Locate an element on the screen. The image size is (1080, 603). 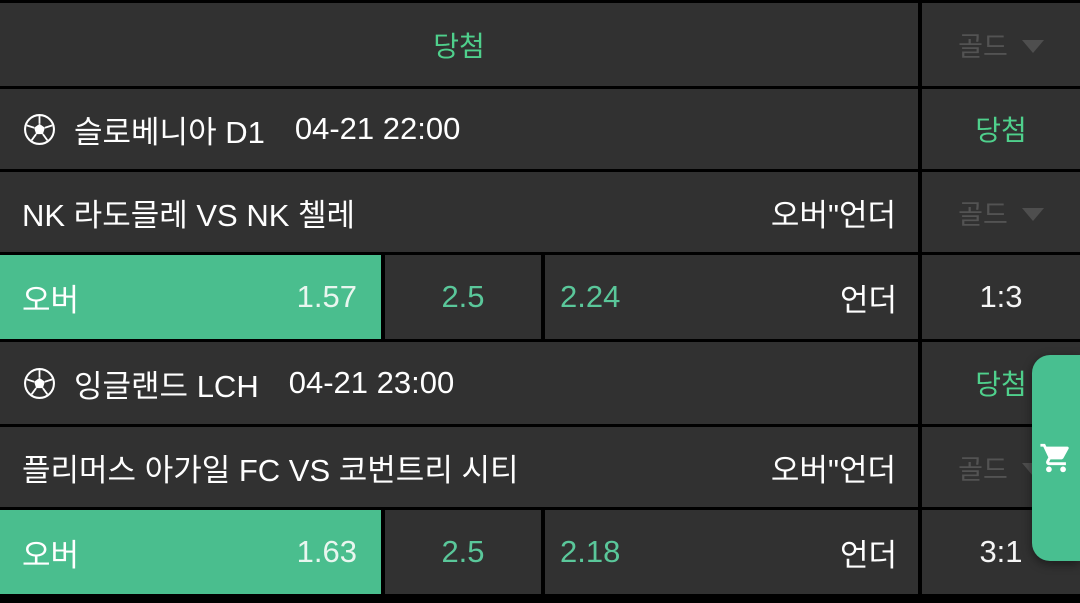
under-odds: 2.24 is located at coordinates (590, 296).